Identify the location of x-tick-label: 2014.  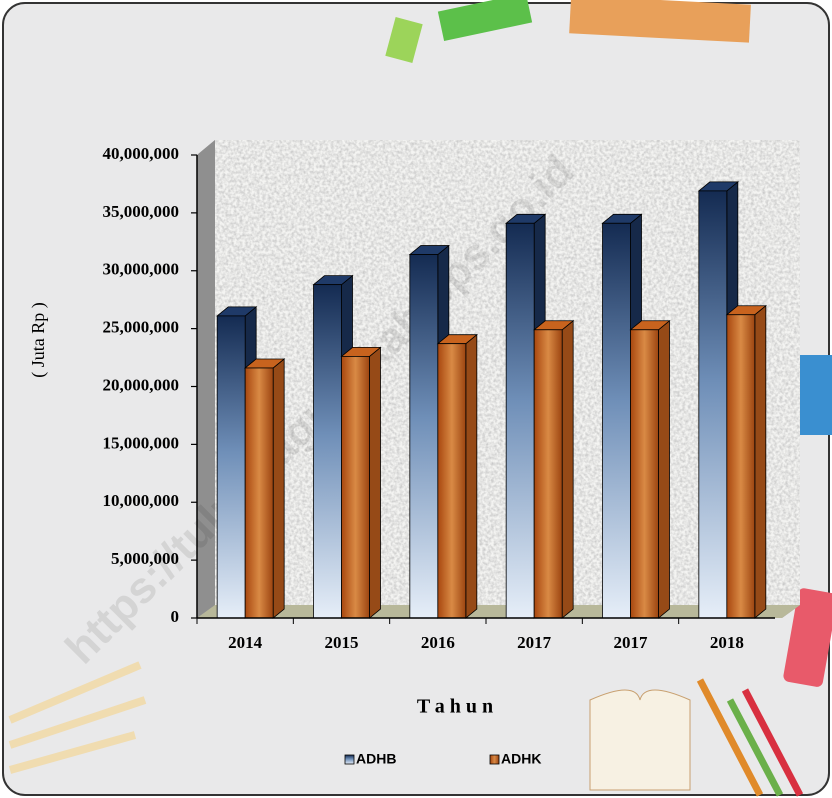
(245, 642).